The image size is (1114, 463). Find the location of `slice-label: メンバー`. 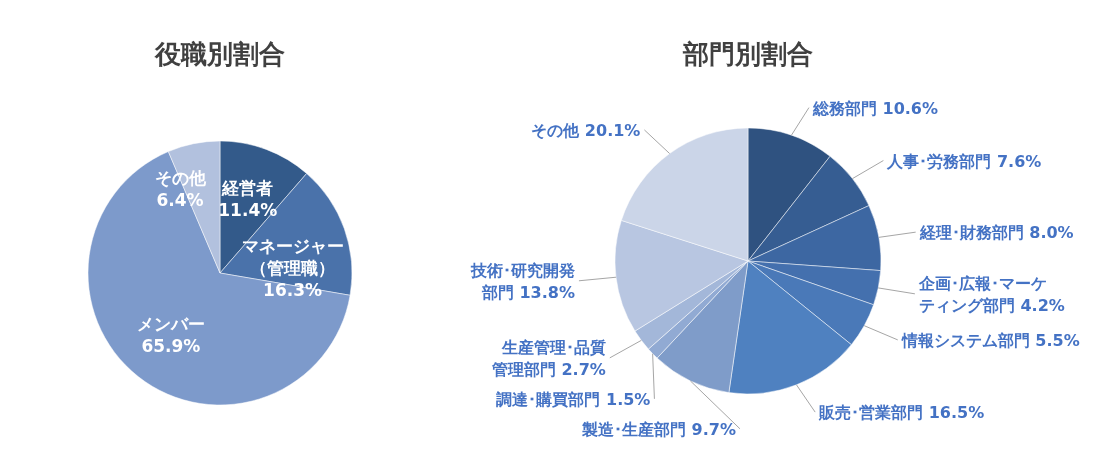

slice-label: メンバー is located at coordinates (170, 324).